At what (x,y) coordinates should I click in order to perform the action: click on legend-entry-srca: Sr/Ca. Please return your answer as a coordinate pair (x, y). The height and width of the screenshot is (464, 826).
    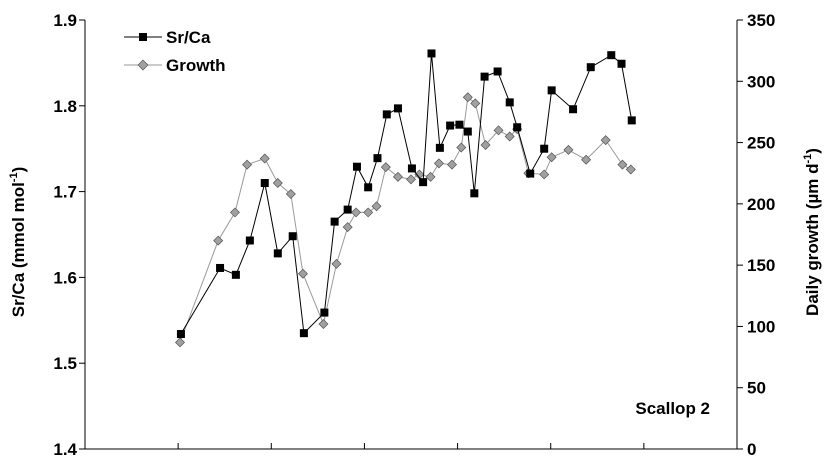
    Looking at the image, I should click on (167, 37).